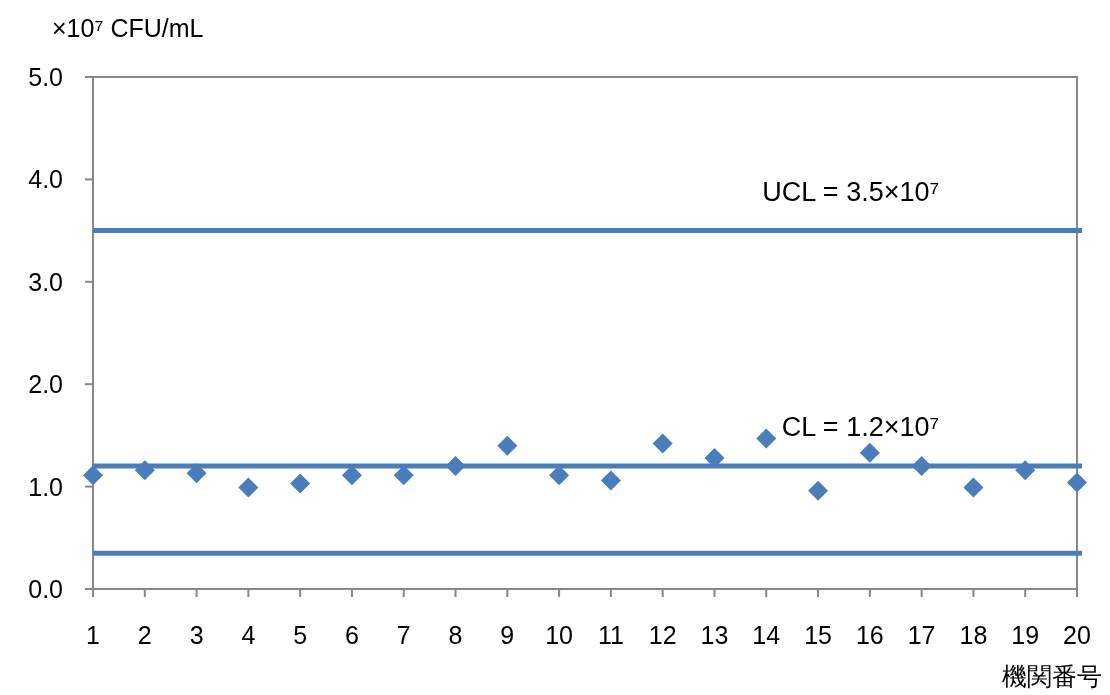 This screenshot has width=1110, height=695. What do you see at coordinates (869, 635) in the screenshot?
I see `x-tick-label: 16` at bounding box center [869, 635].